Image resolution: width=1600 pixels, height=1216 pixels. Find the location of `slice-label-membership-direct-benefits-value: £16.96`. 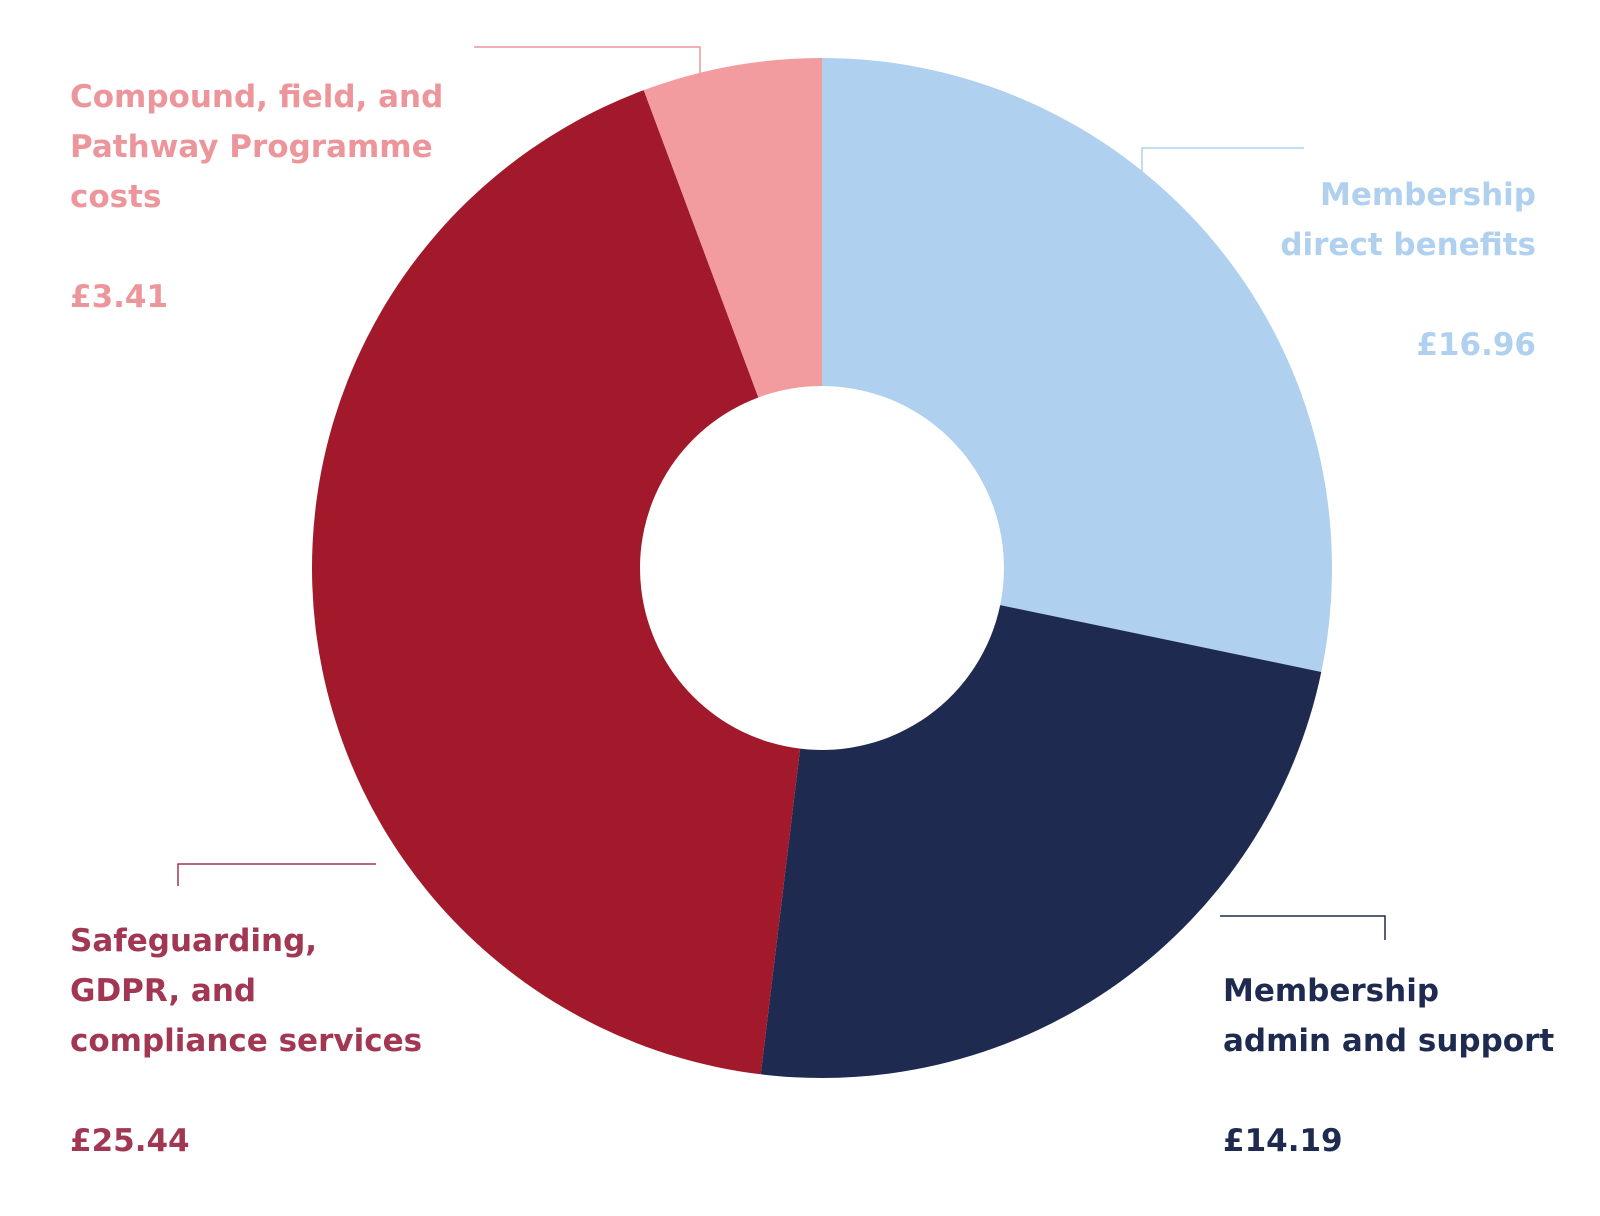

slice-label-membership-direct-benefits-value: £16.96 is located at coordinates (1476, 345).